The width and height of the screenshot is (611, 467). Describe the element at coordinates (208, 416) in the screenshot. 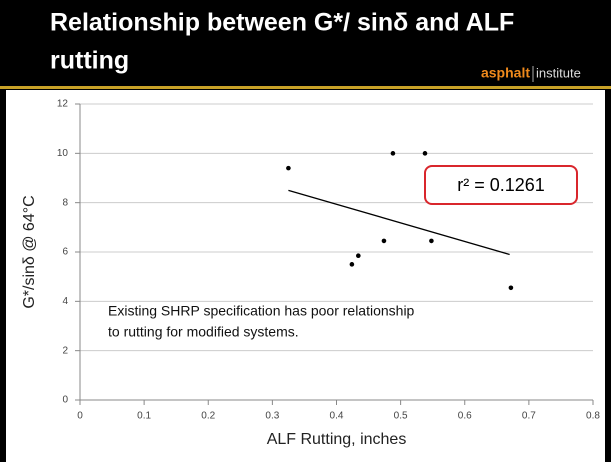

I see `x-tick-label: 0.2` at that location.